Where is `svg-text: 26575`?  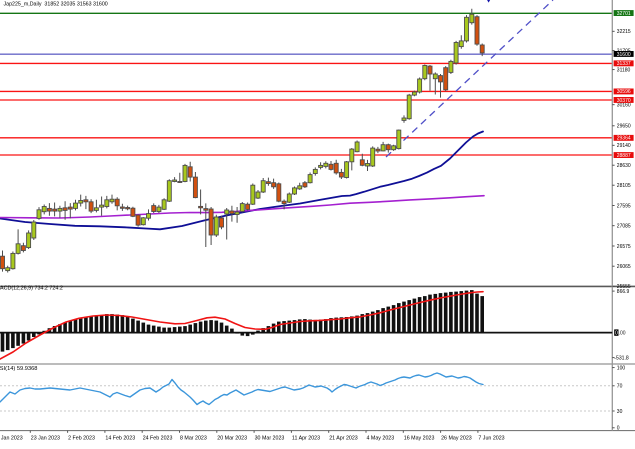 svg-text: 26575 is located at coordinates (624, 247).